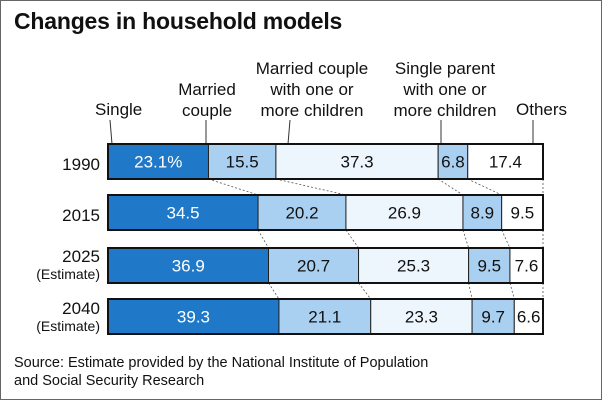 This screenshot has height=400, width=602. I want to click on bar-value-label: 34.5, so click(182, 213).